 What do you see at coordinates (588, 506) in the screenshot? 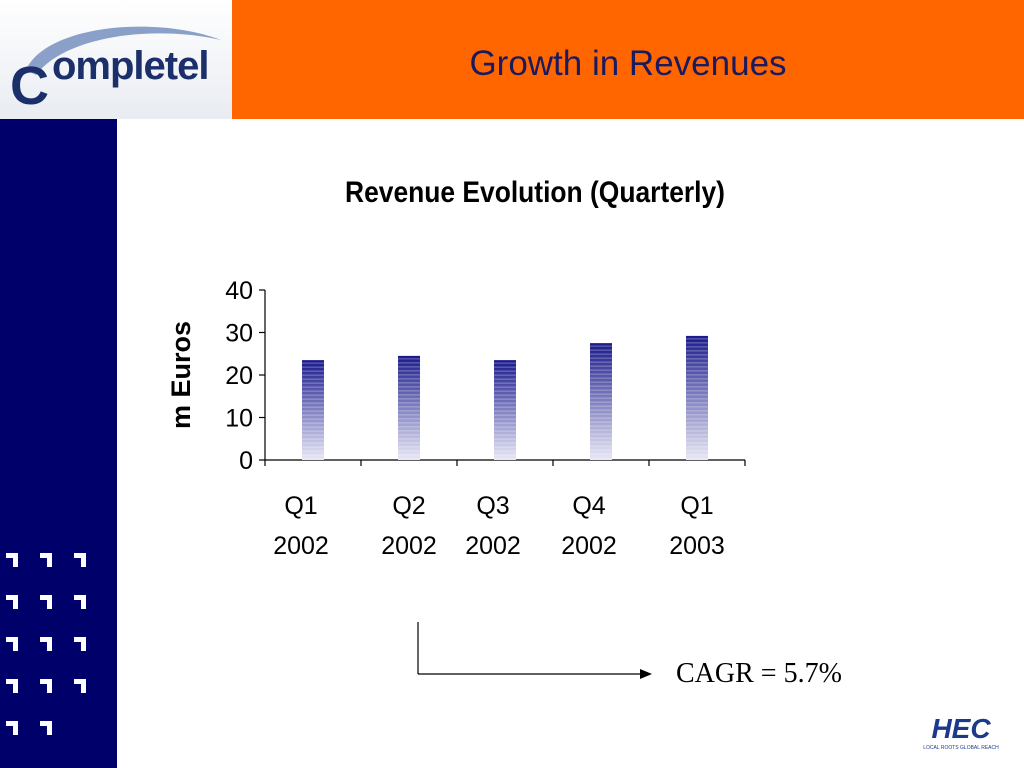
I see `x-tick-label-quarter: Q4` at bounding box center [588, 506].